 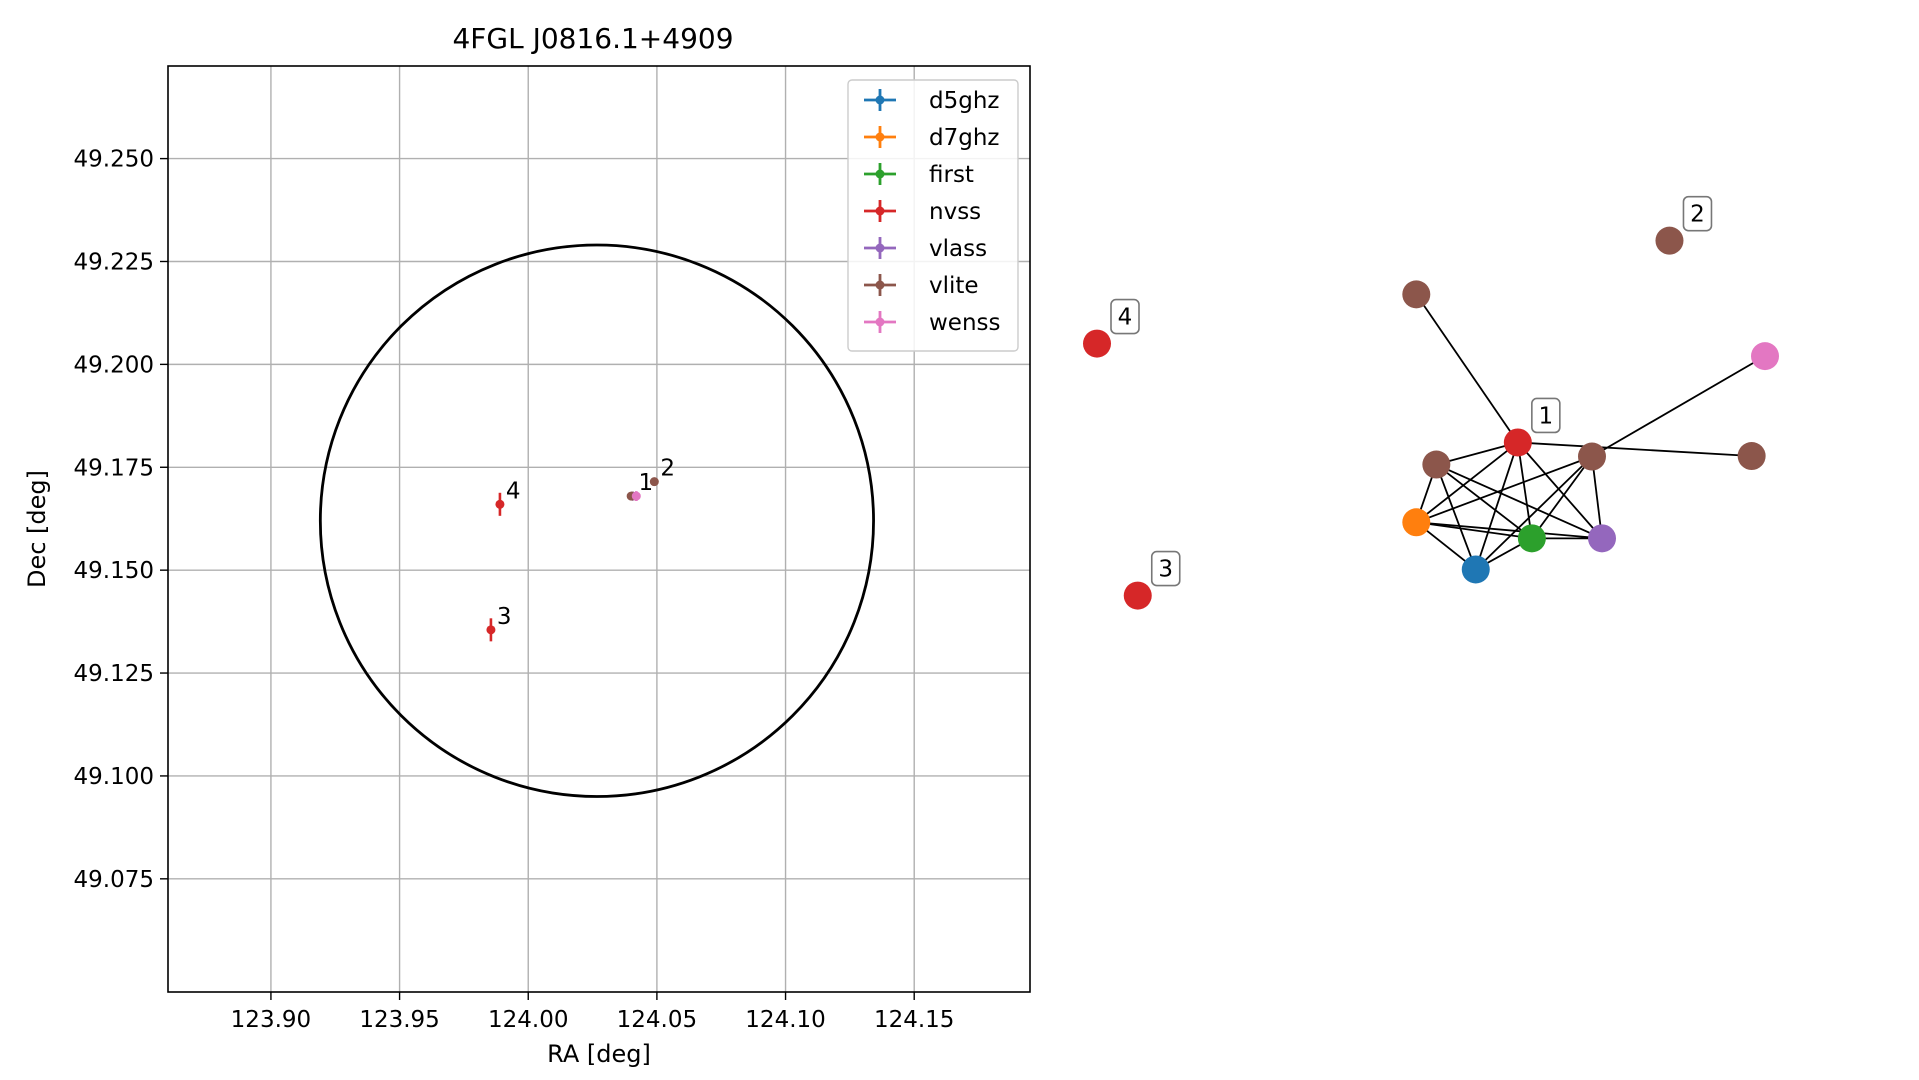 I want to click on legend-entry-nvss: nvss, so click(x=922, y=212).